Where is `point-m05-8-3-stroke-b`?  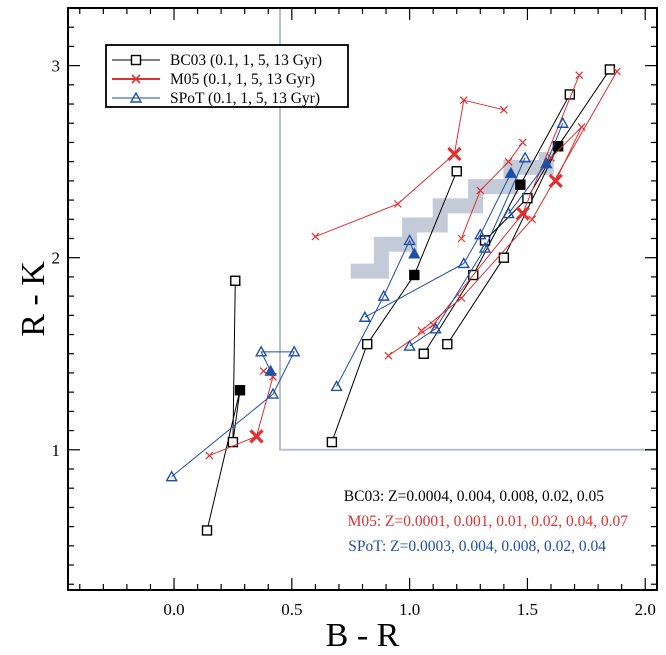 point-m05-8-3-stroke-b is located at coordinates (579, 75).